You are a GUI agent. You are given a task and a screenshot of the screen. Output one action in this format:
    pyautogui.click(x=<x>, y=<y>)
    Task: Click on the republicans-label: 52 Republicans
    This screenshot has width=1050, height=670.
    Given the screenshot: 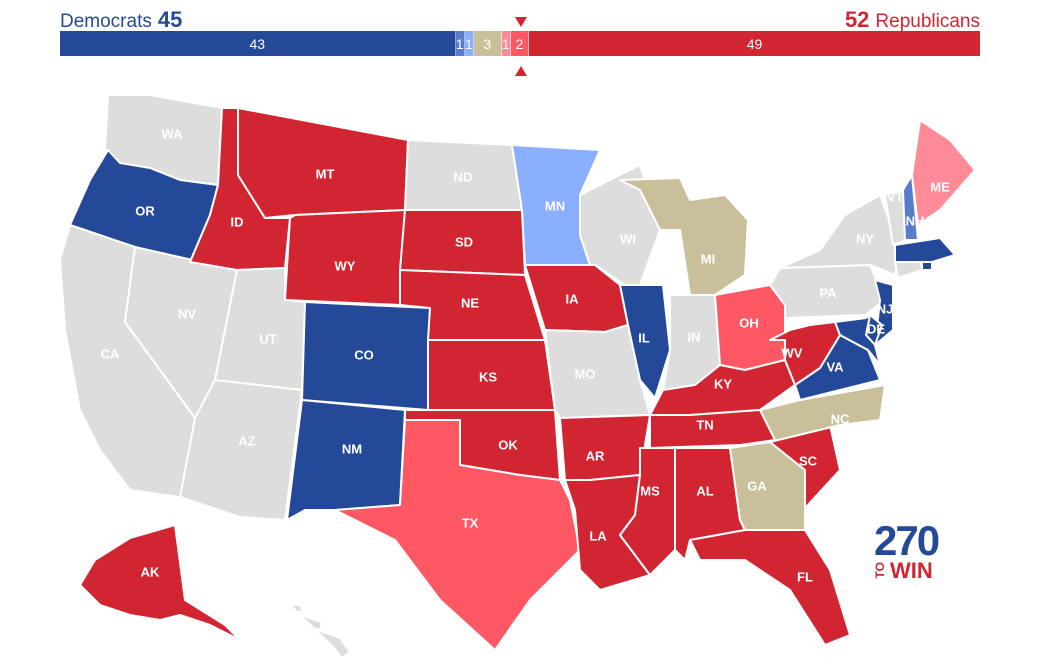 What is the action you would take?
    pyautogui.click(x=912, y=20)
    